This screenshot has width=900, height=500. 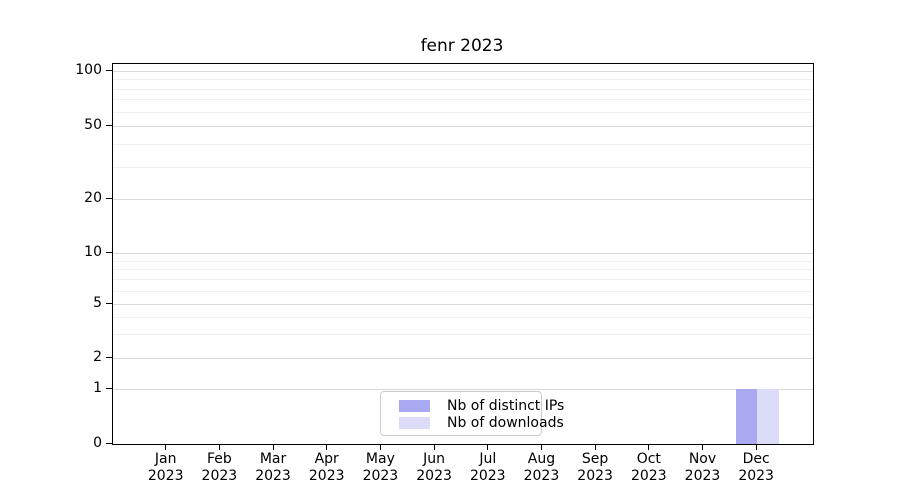 I want to click on legend-item-downloads: Nb of downloads, so click(x=481, y=423).